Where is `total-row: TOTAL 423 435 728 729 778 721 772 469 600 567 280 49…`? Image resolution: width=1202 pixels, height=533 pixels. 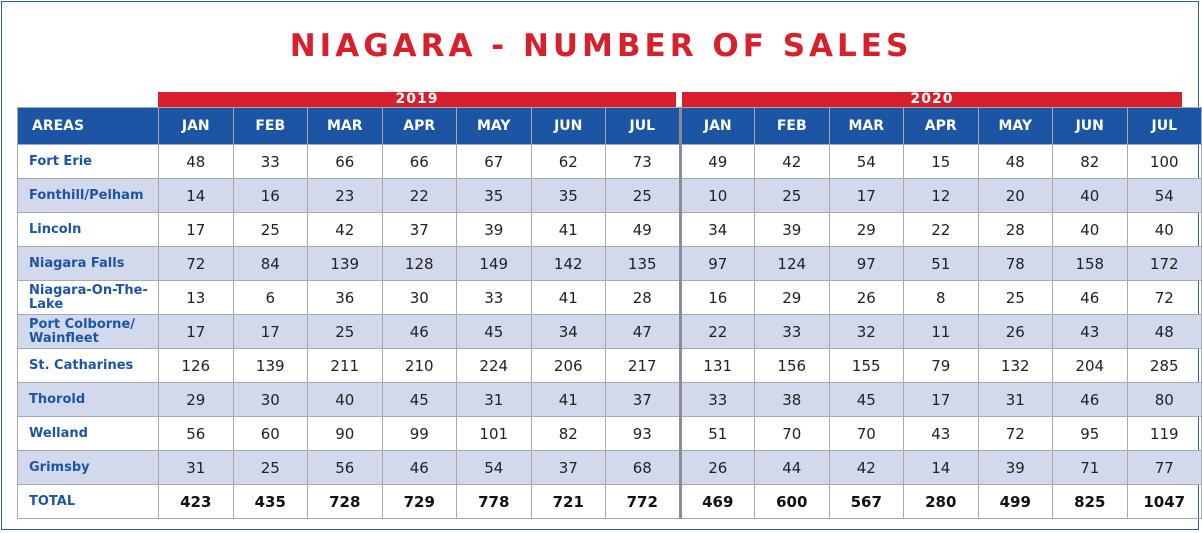 total-row: TOTAL 423 435 728 729 778 721 772 469 600 567 280 49… is located at coordinates (609, 501).